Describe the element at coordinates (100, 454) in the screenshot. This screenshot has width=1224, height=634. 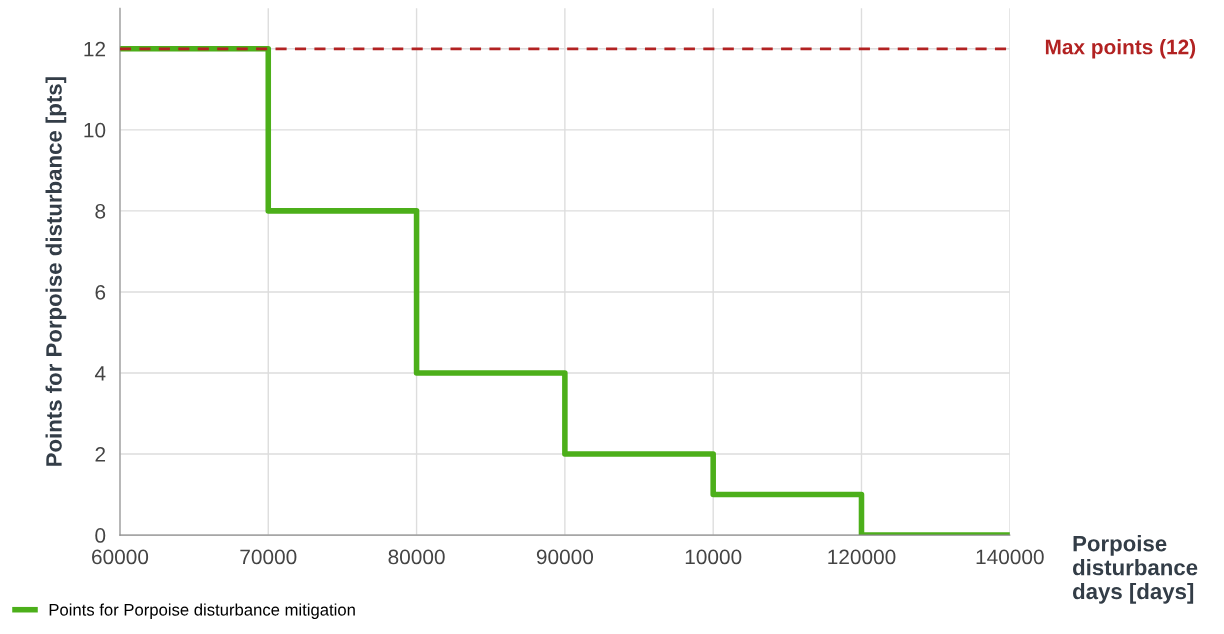
I see `y-tick-label: 2` at that location.